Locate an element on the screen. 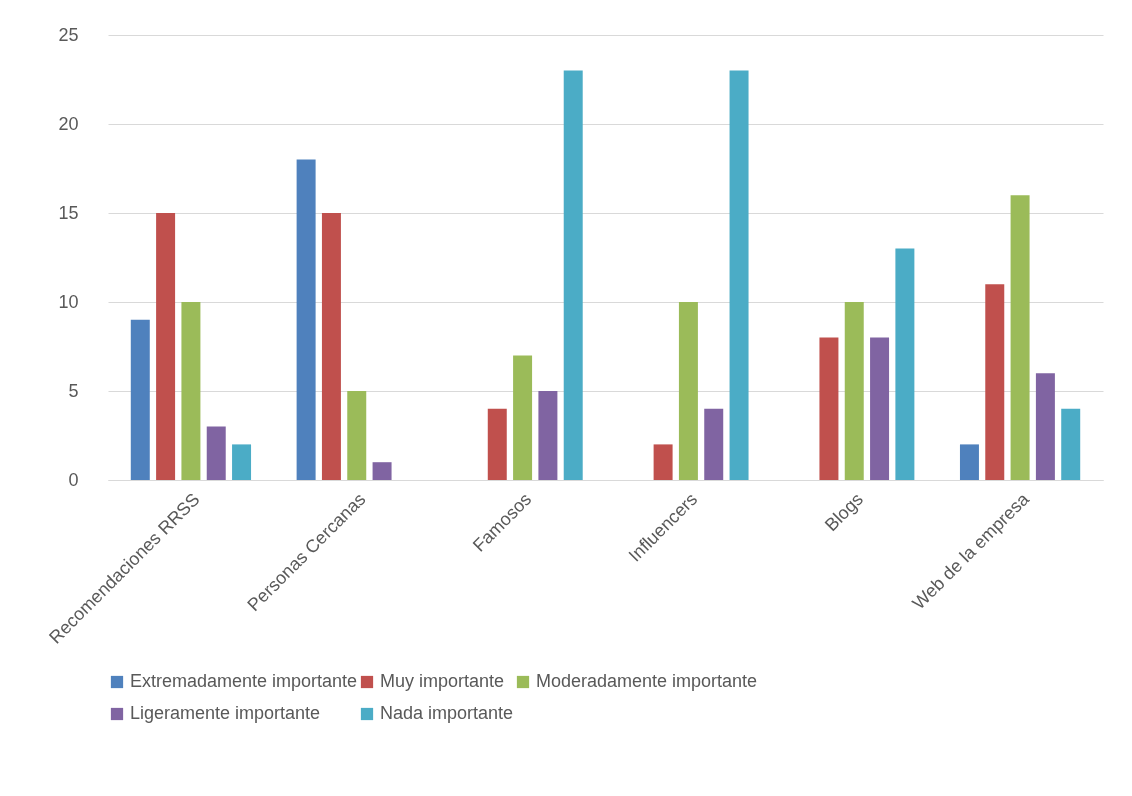  legend-label: Muy importante is located at coordinates (442, 681).